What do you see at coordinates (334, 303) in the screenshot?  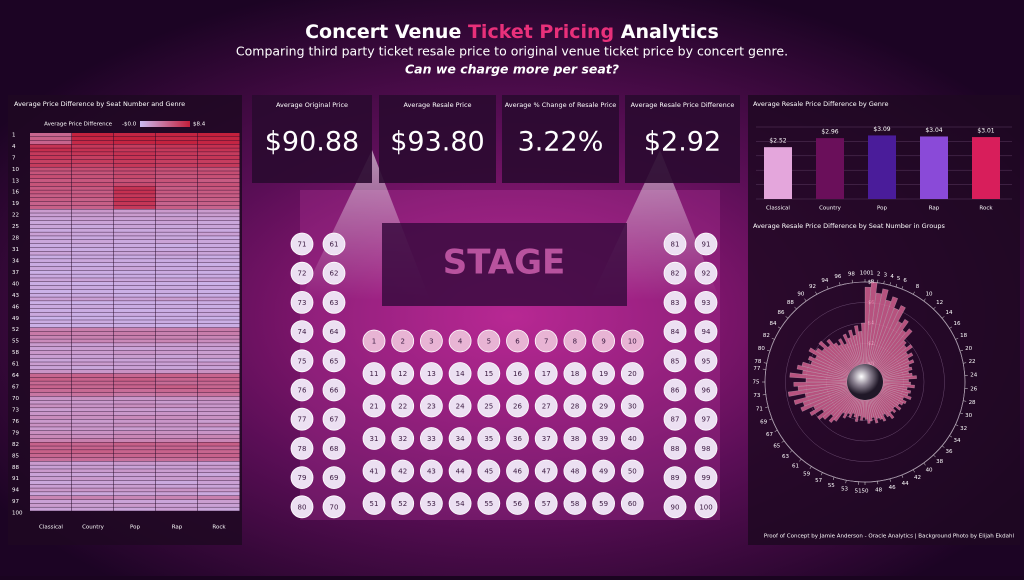 I see `seat-number: 63` at bounding box center [334, 303].